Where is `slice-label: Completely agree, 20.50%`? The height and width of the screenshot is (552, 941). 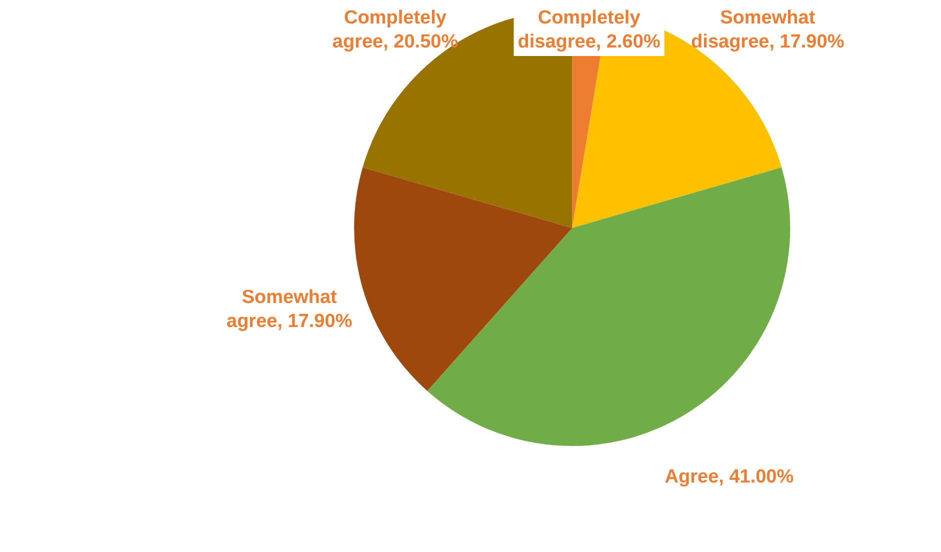
slice-label: Completely agree, 20.50% is located at coordinates (395, 30).